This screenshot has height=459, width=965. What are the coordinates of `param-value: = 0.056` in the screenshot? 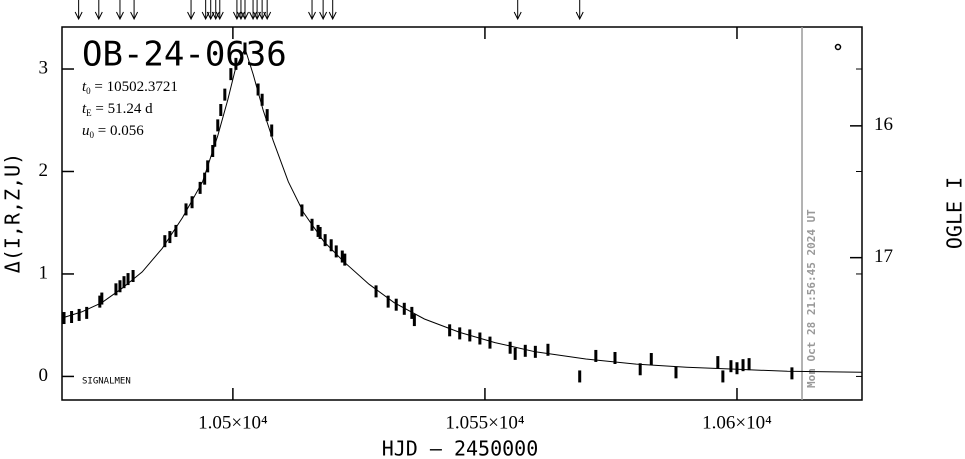 It's located at (119, 131).